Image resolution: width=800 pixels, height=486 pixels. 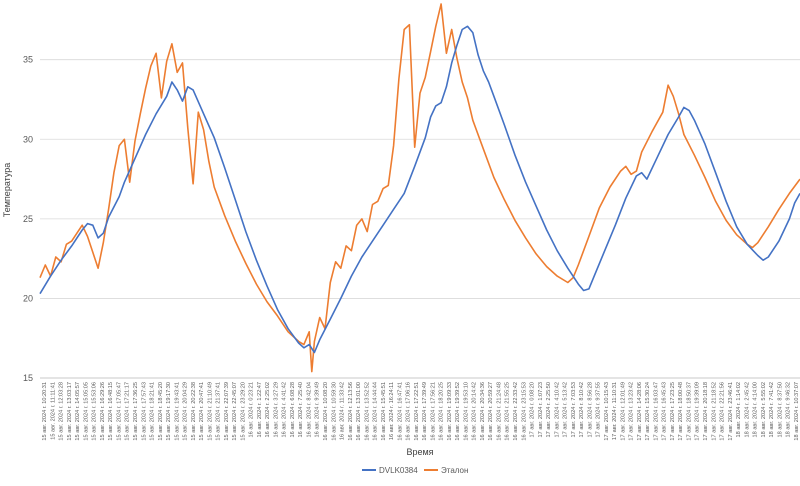 What do you see at coordinates (797, 411) in the screenshot?
I see `x-tick-label: 18 авг. 2024 г. 10:37:07` at bounding box center [797, 411].